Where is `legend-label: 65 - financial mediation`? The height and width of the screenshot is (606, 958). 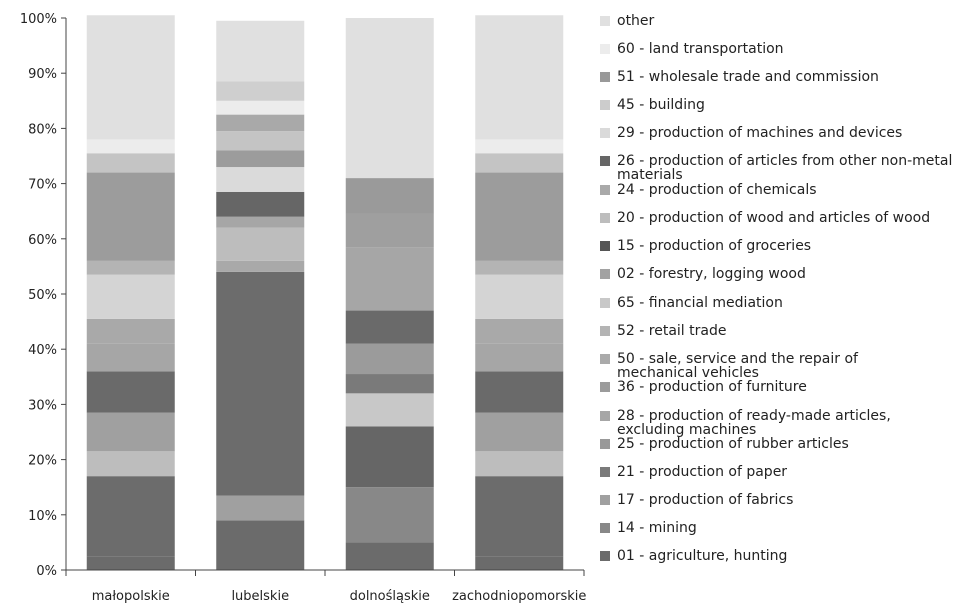 legend-label: 65 - financial mediation is located at coordinates (700, 303).